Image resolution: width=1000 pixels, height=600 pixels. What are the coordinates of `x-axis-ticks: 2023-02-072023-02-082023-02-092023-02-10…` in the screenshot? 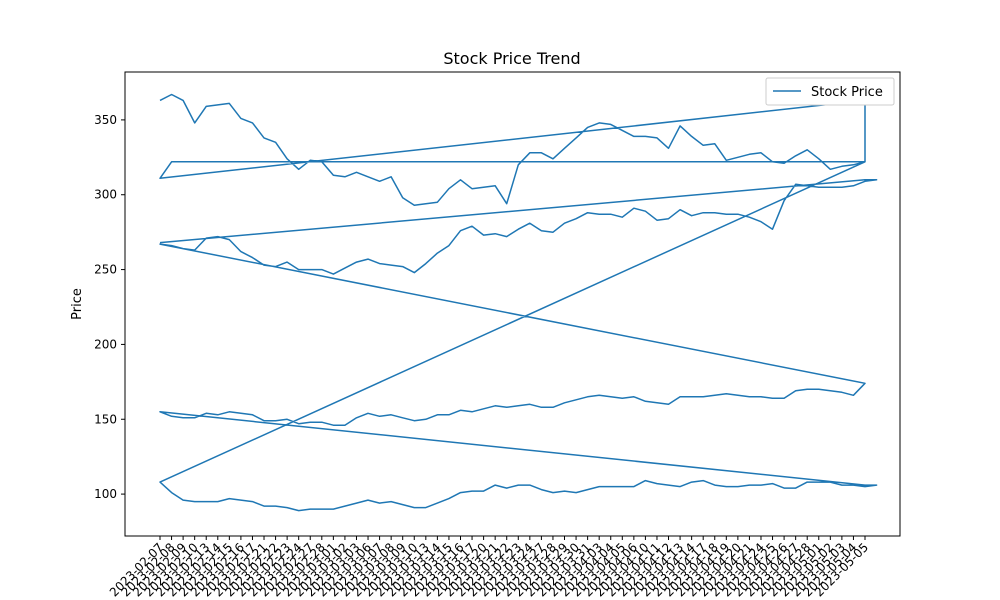 It's located at (489, 567).